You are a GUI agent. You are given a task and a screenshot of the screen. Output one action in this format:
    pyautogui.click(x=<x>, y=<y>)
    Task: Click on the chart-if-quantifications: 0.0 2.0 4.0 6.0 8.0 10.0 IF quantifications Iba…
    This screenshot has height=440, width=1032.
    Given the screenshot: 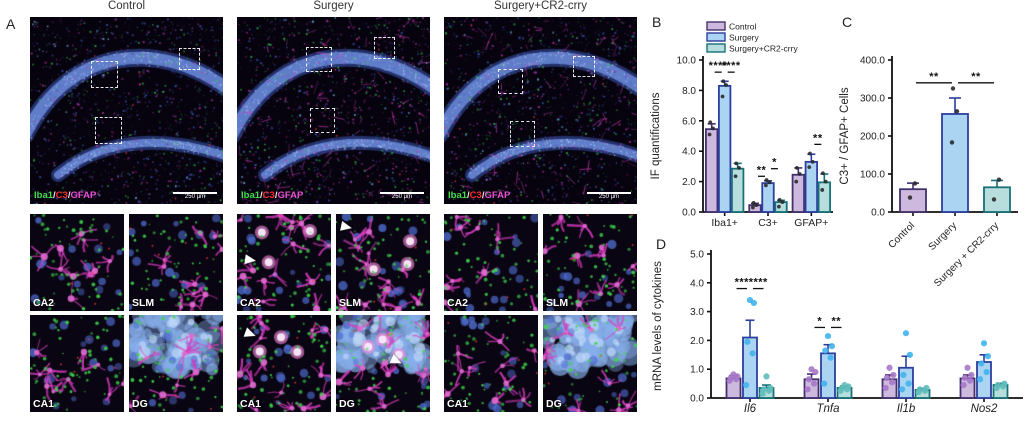 What is the action you would take?
    pyautogui.click(x=741, y=125)
    